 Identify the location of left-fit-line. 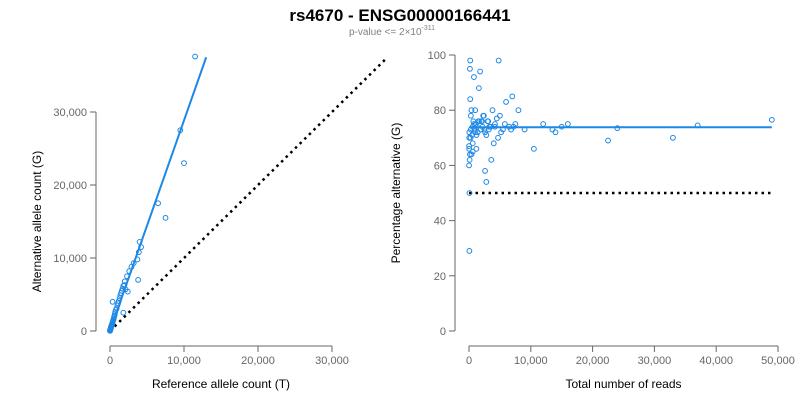
(158, 194).